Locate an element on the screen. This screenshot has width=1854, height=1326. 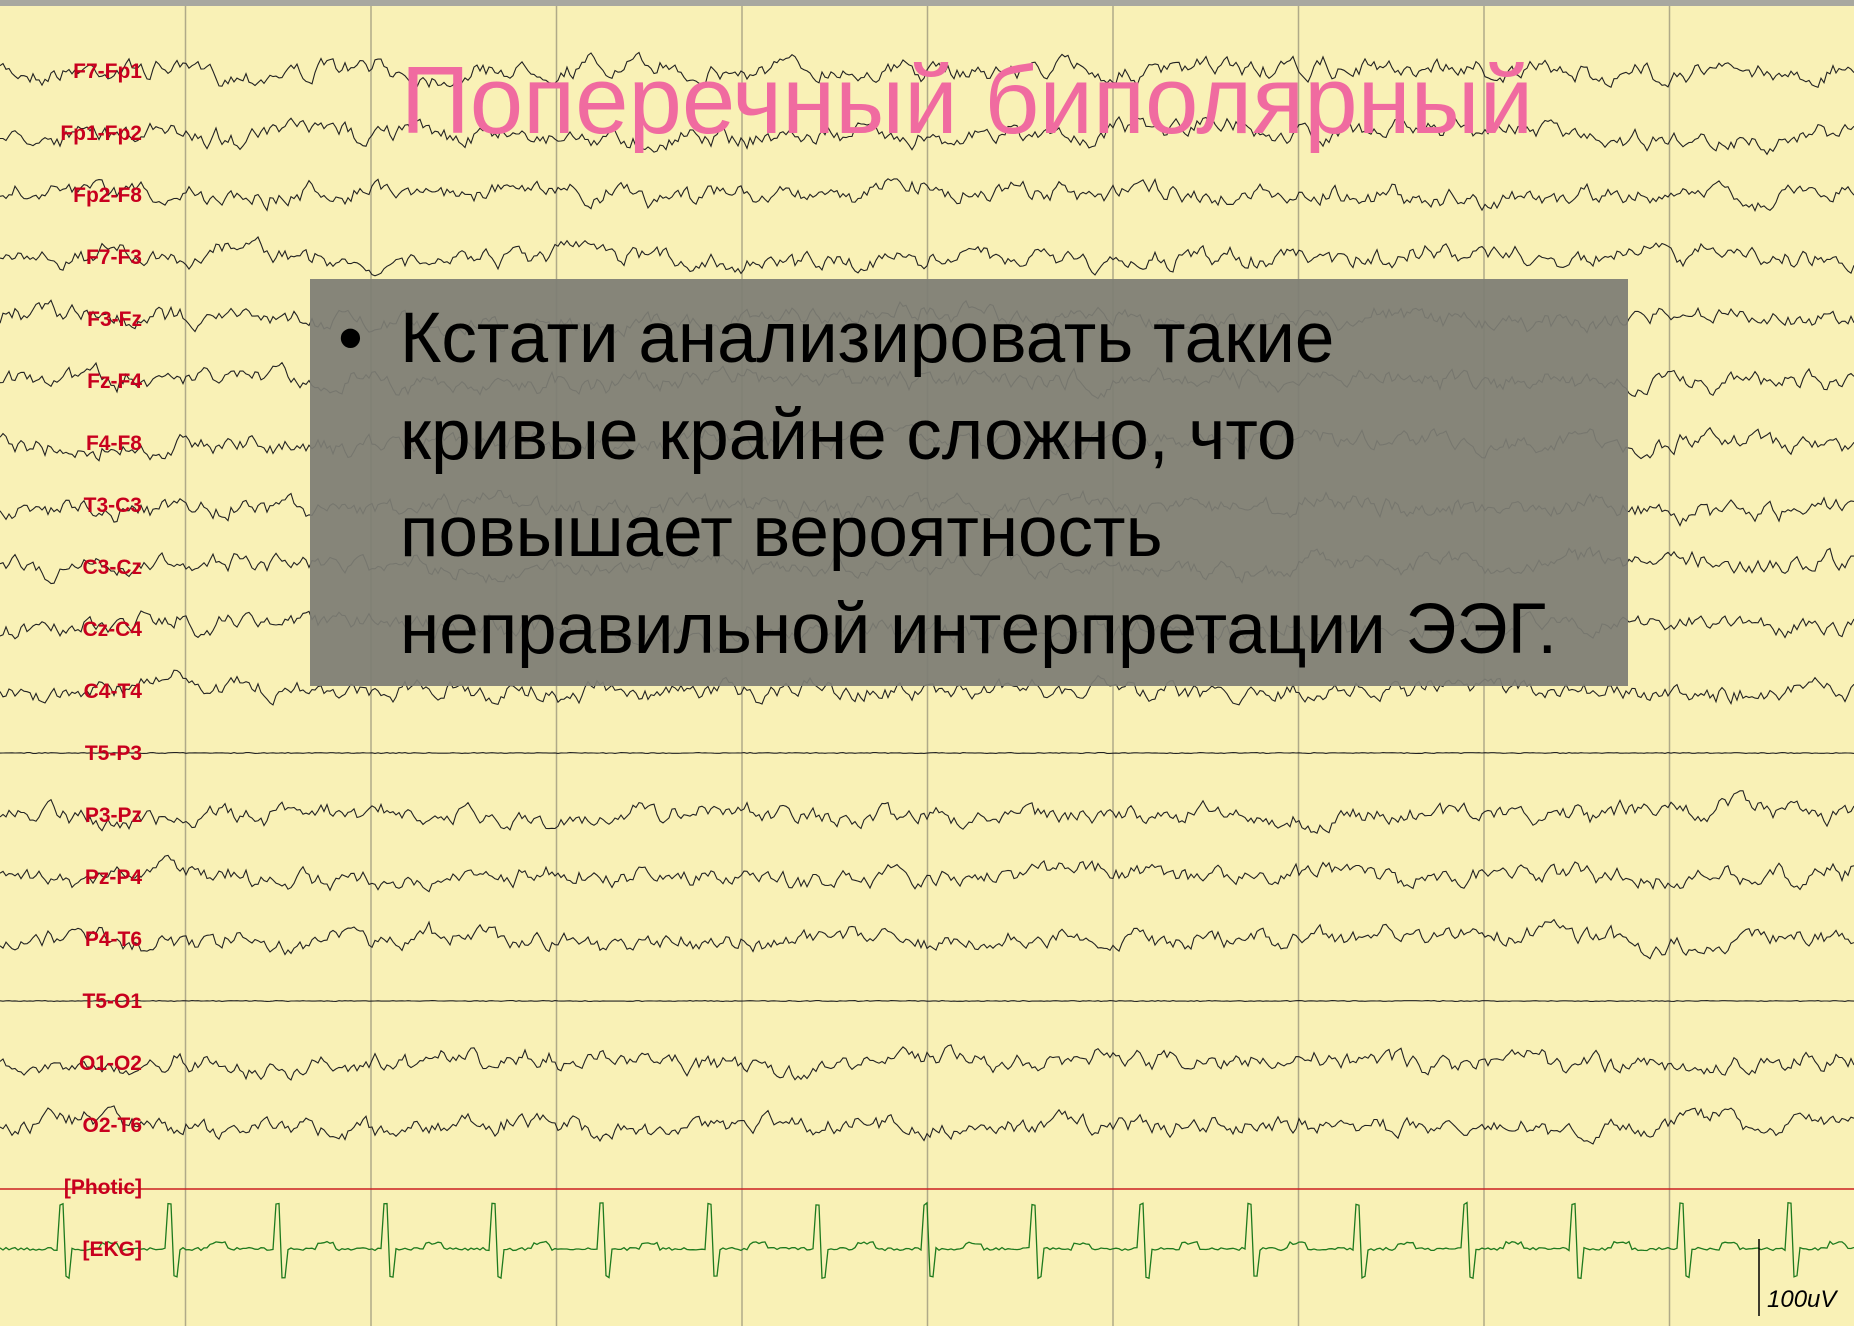
ekg-trace is located at coordinates (927, 1240).